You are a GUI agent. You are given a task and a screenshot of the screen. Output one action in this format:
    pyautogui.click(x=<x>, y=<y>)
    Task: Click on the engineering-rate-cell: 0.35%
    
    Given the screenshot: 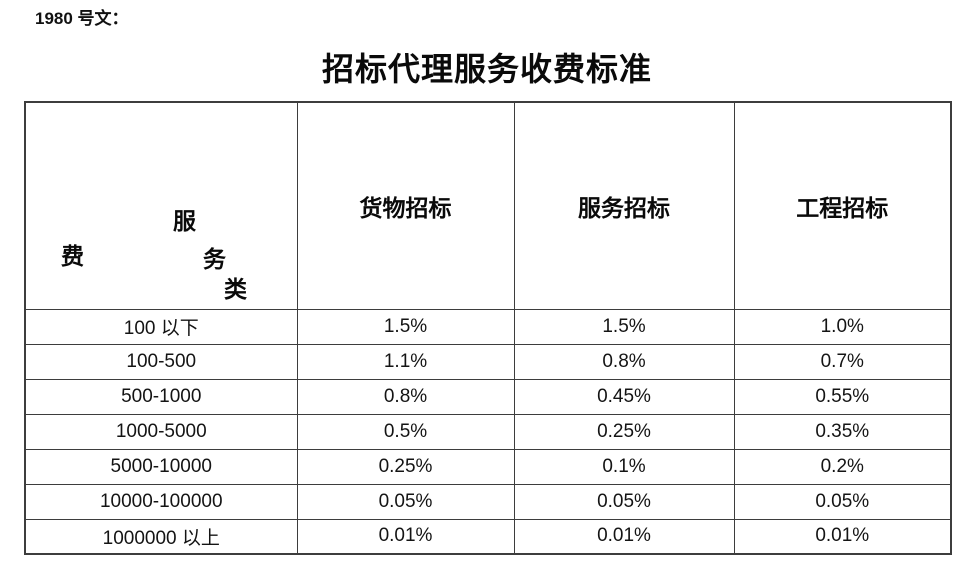 What is the action you would take?
    pyautogui.click(x=842, y=431)
    